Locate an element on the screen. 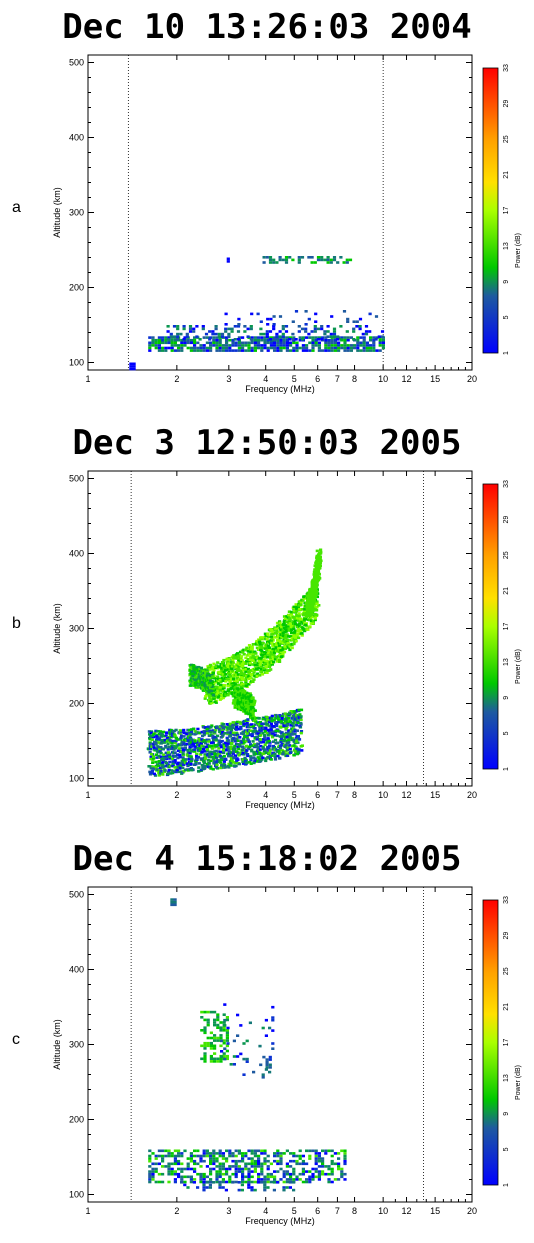 The image size is (534, 1243). y-tick-label: 400 is located at coordinates (76, 554).